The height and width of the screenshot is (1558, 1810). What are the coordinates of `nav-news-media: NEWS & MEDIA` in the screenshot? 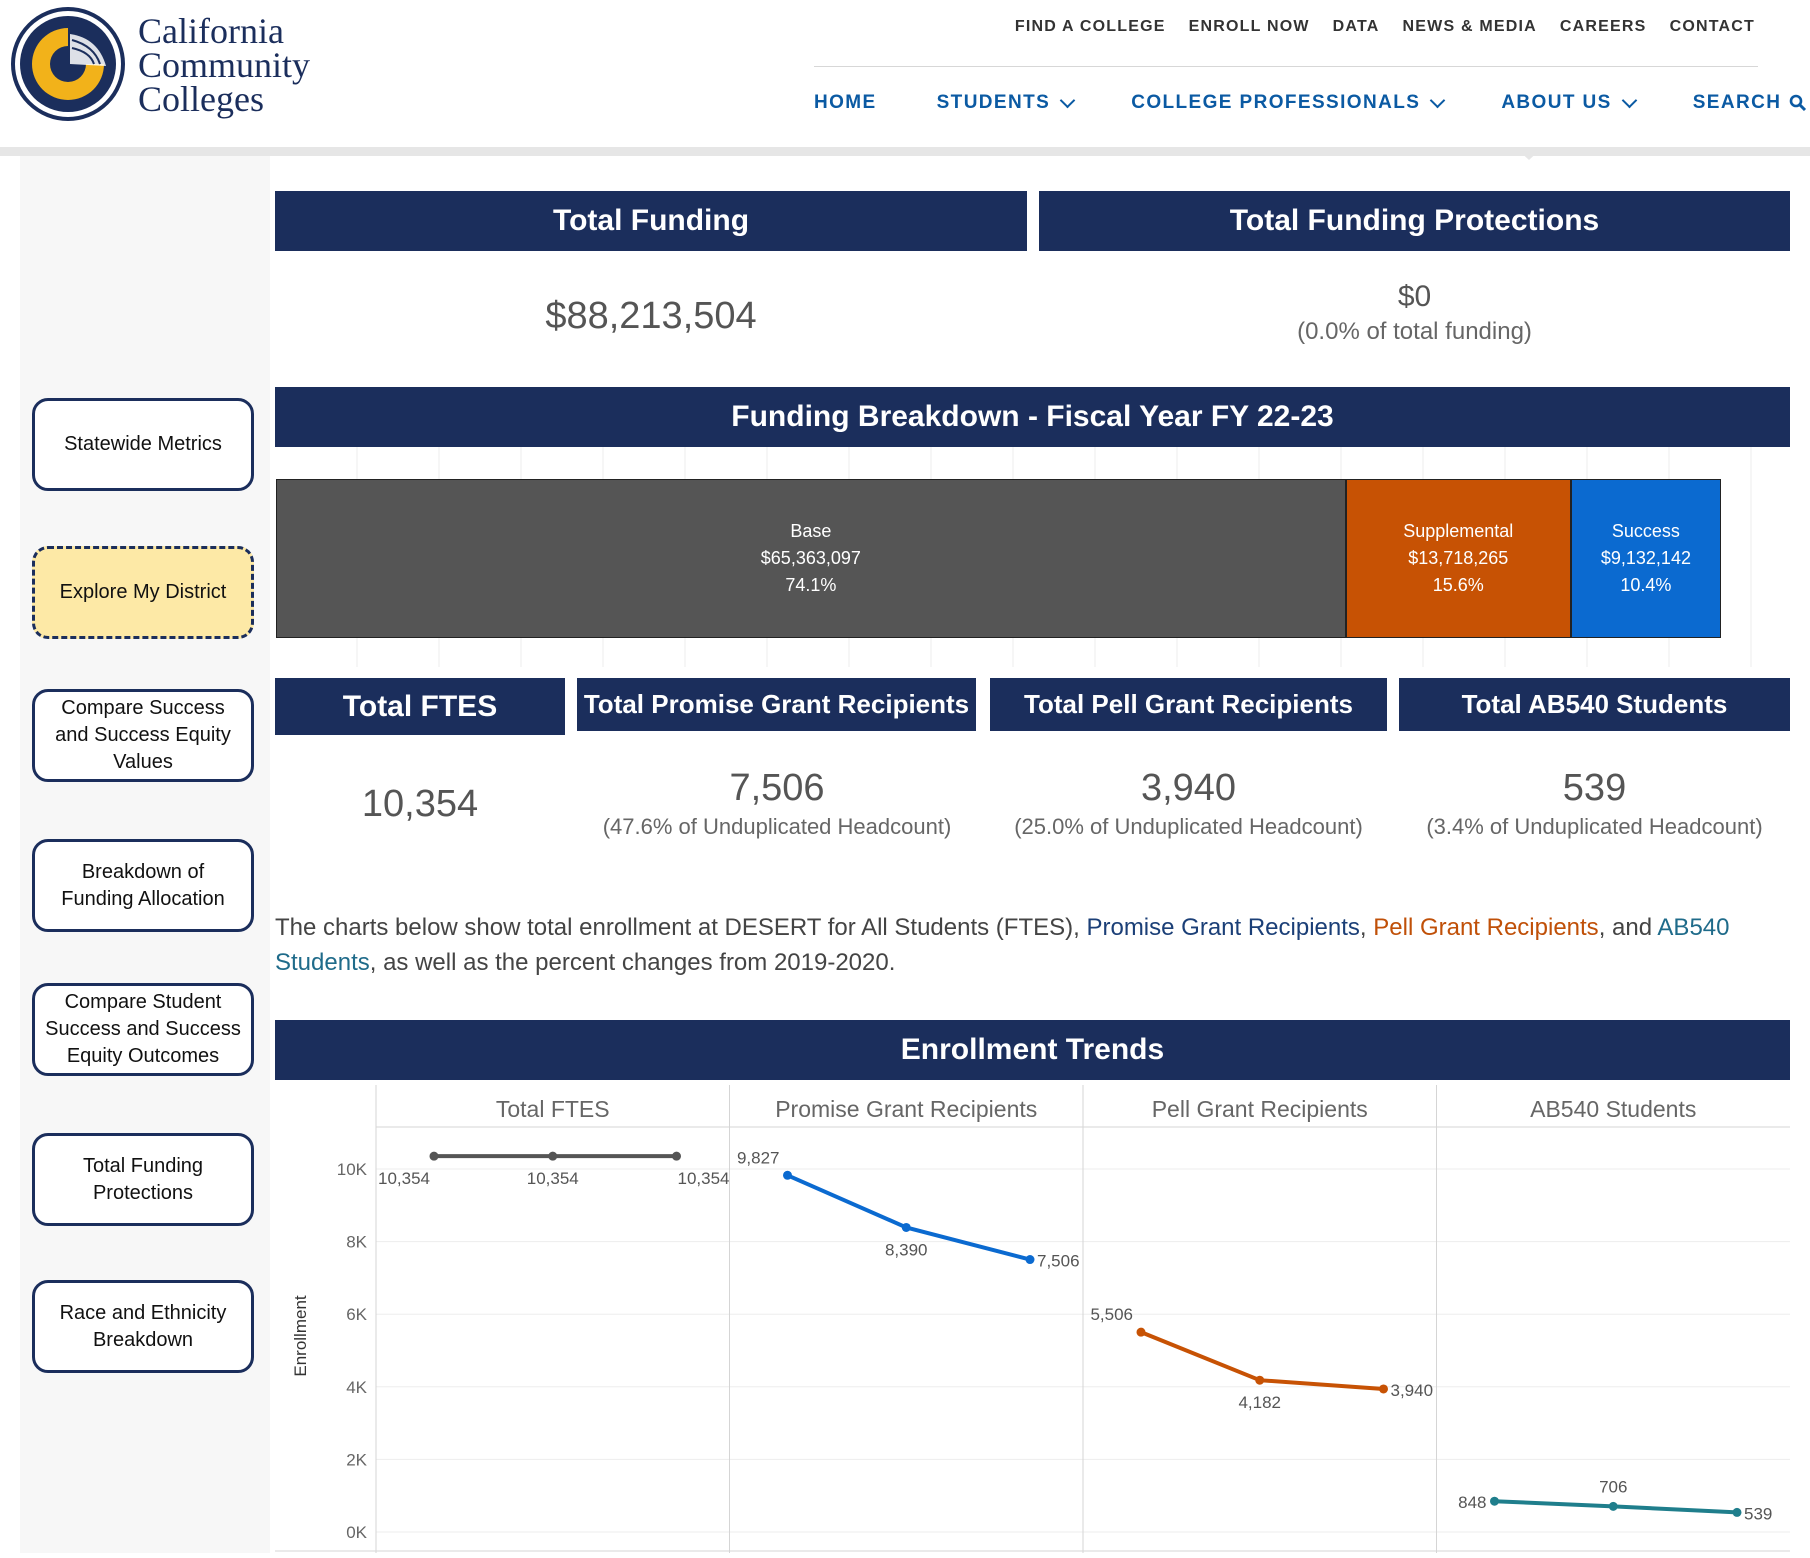 It's located at (1469, 26).